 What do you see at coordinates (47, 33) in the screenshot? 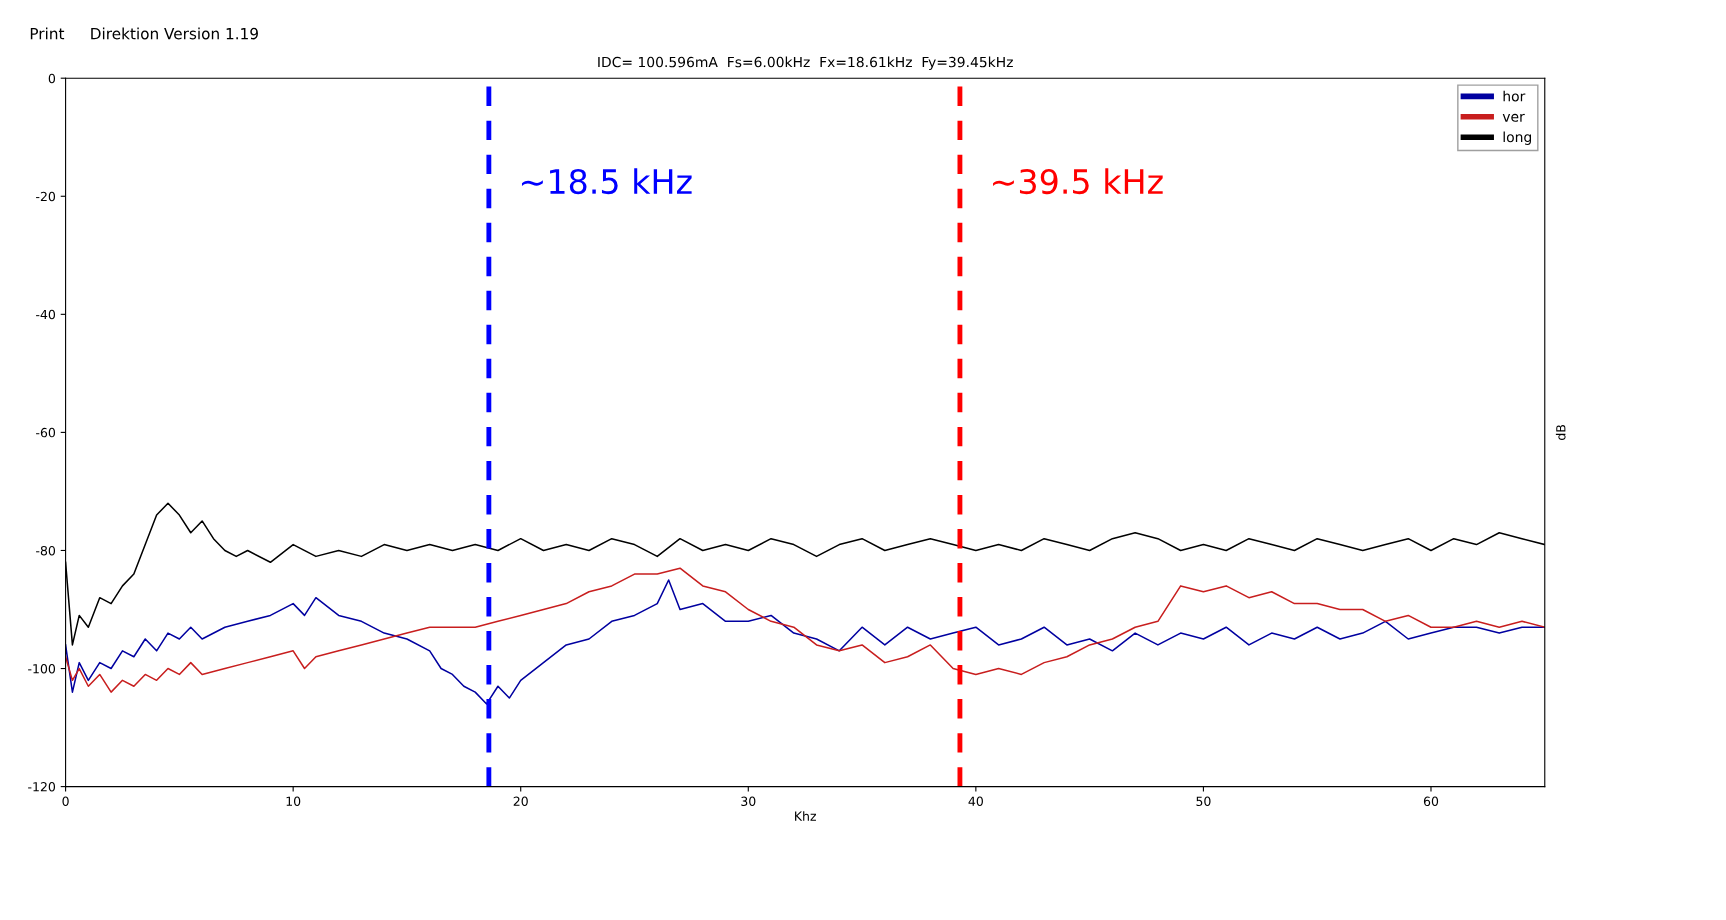
I see `text: Print` at bounding box center [47, 33].